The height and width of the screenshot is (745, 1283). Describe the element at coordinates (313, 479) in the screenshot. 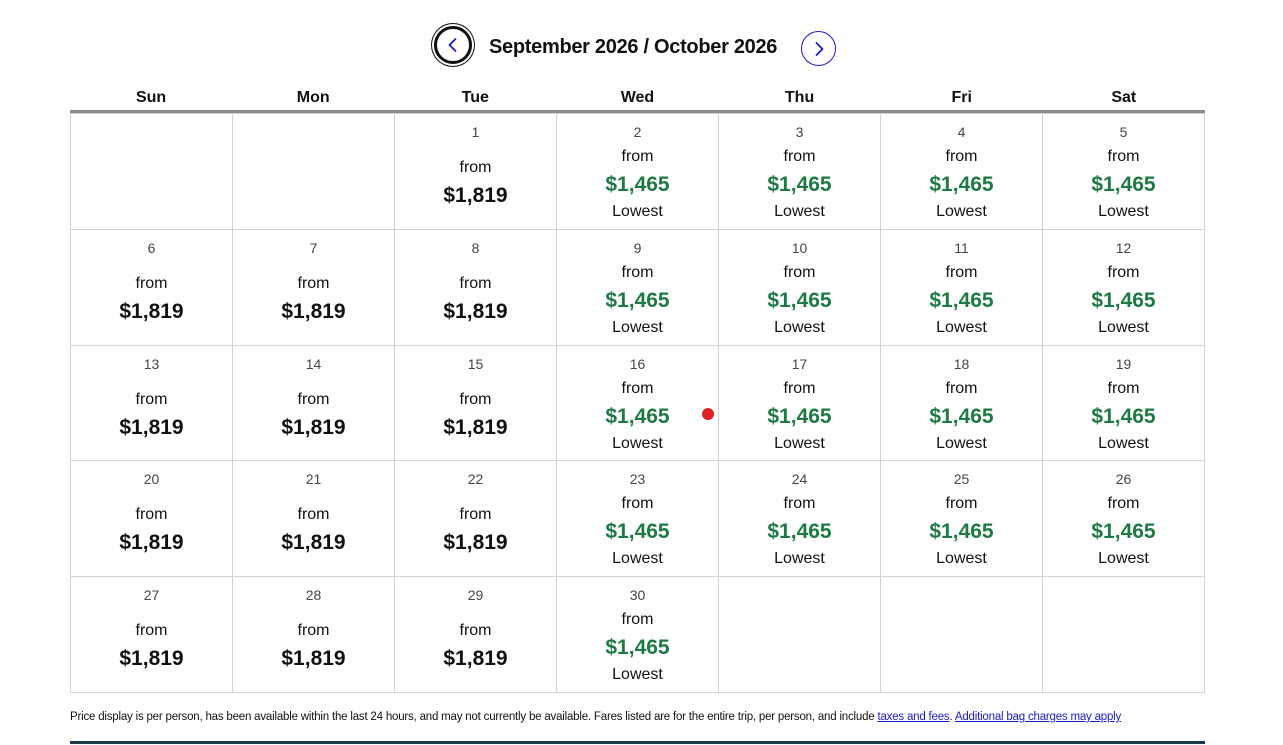

I see `day-number: 21` at that location.